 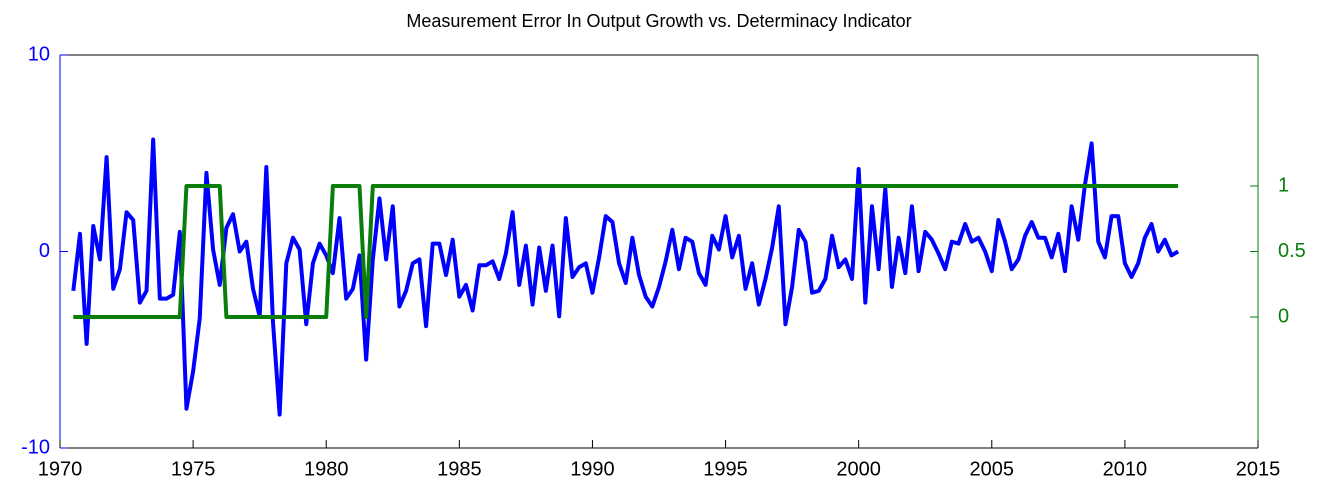 I want to click on x-tick-label: 1985, so click(x=459, y=469).